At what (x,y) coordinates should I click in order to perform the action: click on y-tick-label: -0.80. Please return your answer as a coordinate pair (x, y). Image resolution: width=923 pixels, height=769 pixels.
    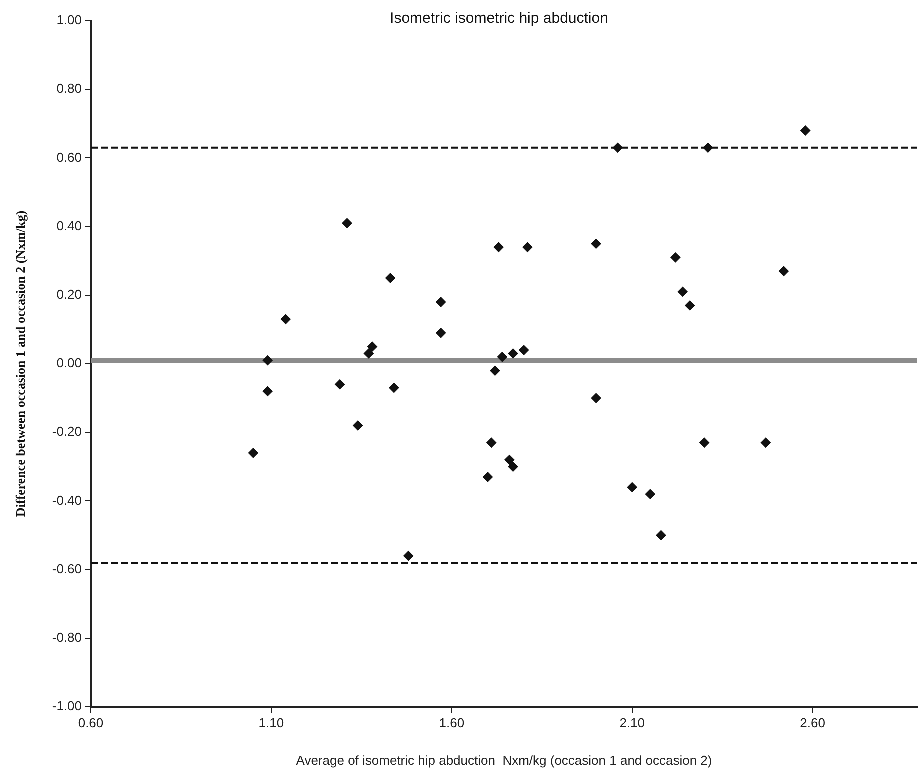
    Looking at the image, I should click on (67, 637).